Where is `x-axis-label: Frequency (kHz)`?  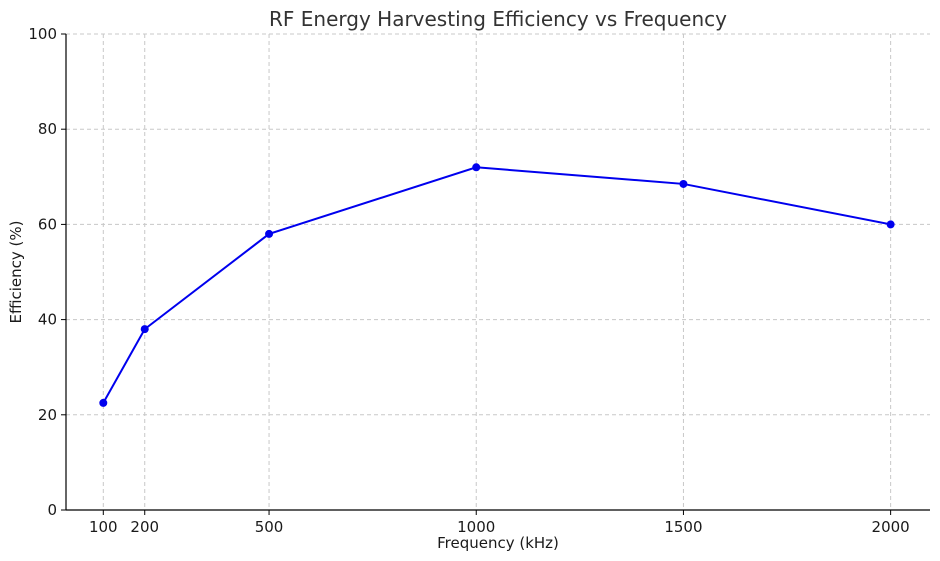 x-axis-label: Frequency (kHz) is located at coordinates (498, 543).